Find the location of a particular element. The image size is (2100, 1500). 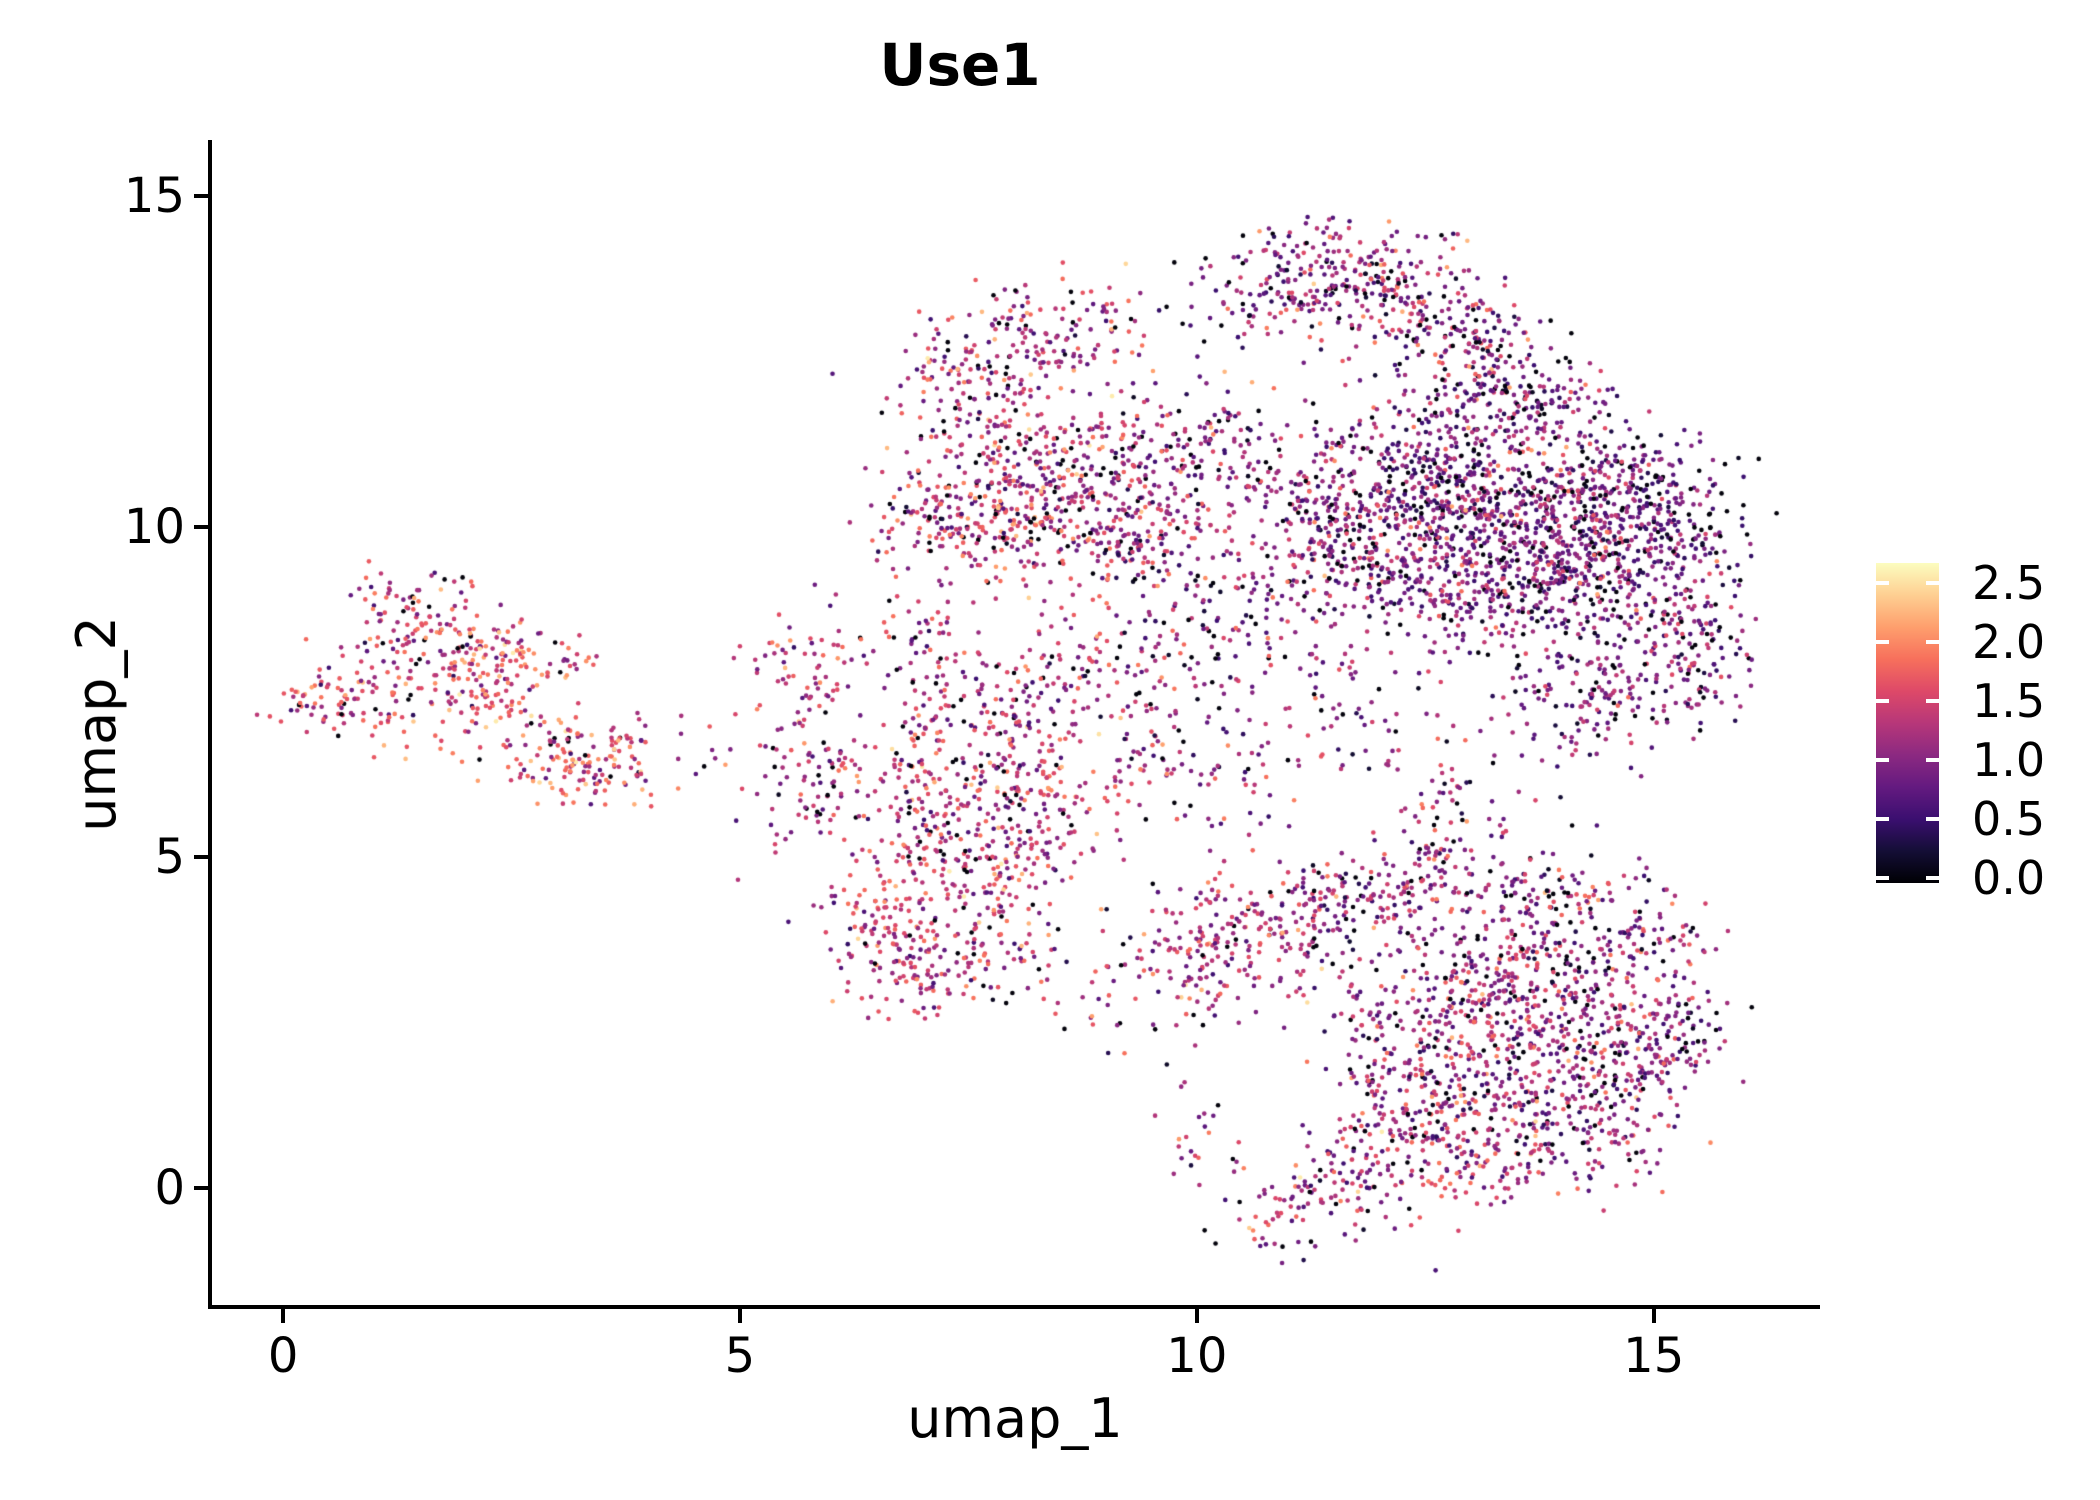

colorbar-label-1.0: 1.0 is located at coordinates (2009, 760).